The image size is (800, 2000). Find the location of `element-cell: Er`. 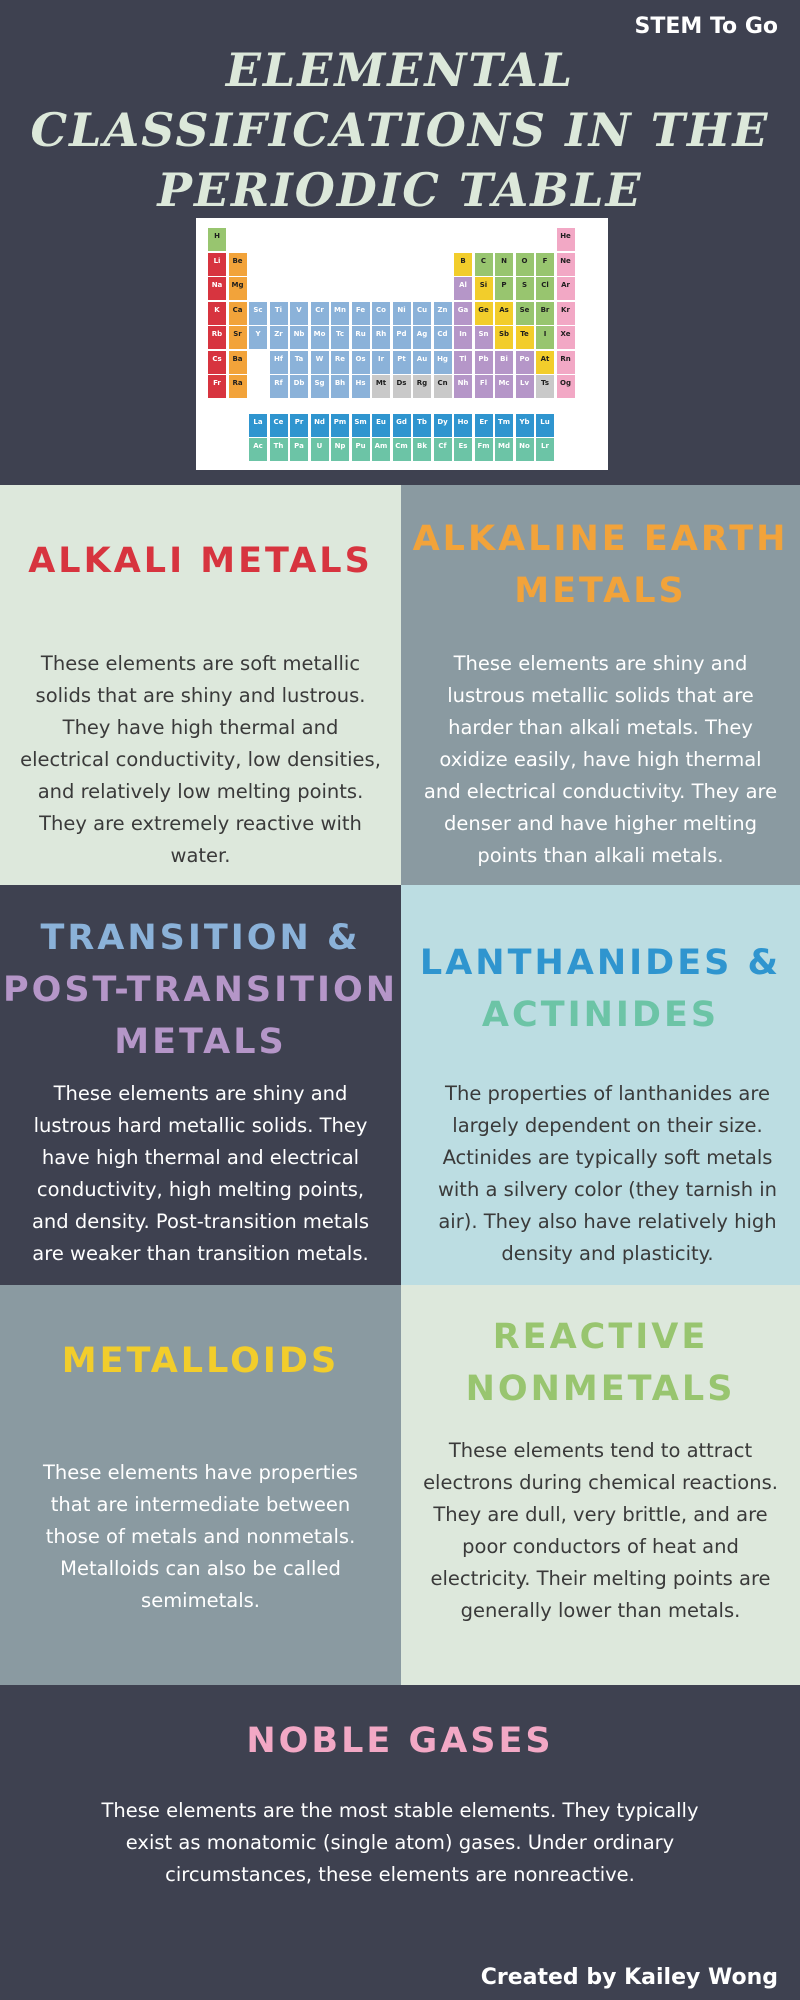

element-cell: Er is located at coordinates (483, 425).